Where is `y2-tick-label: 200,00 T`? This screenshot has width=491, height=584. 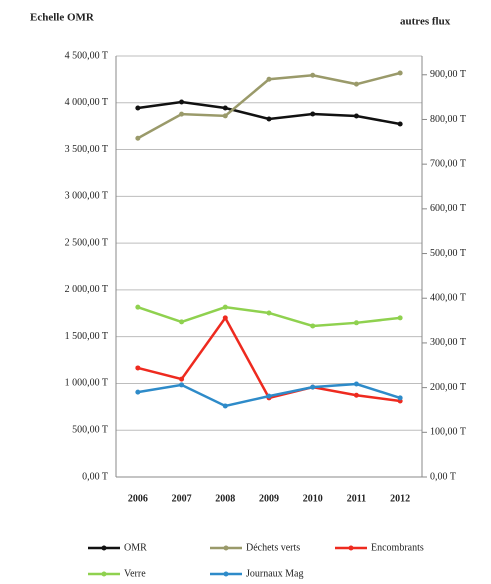
y2-tick-label: 200,00 T is located at coordinates (448, 387).